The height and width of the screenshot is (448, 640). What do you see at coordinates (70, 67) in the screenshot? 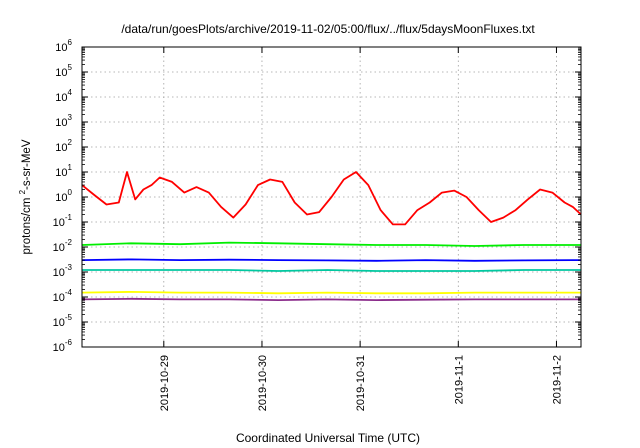
I see `y-tick-label-exponent: 5` at bounding box center [70, 67].